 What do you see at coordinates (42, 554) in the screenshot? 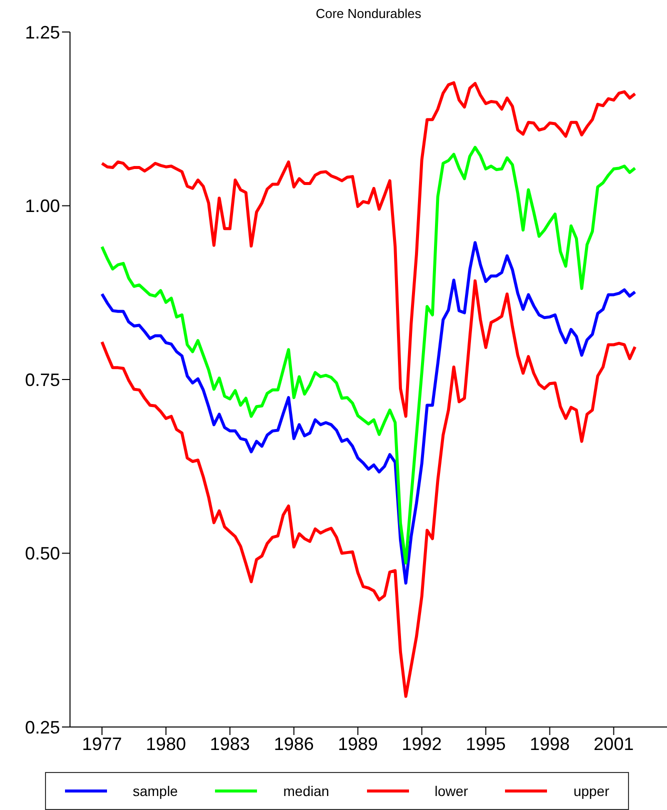
I see `y-tick-label: 0.50` at bounding box center [42, 554].